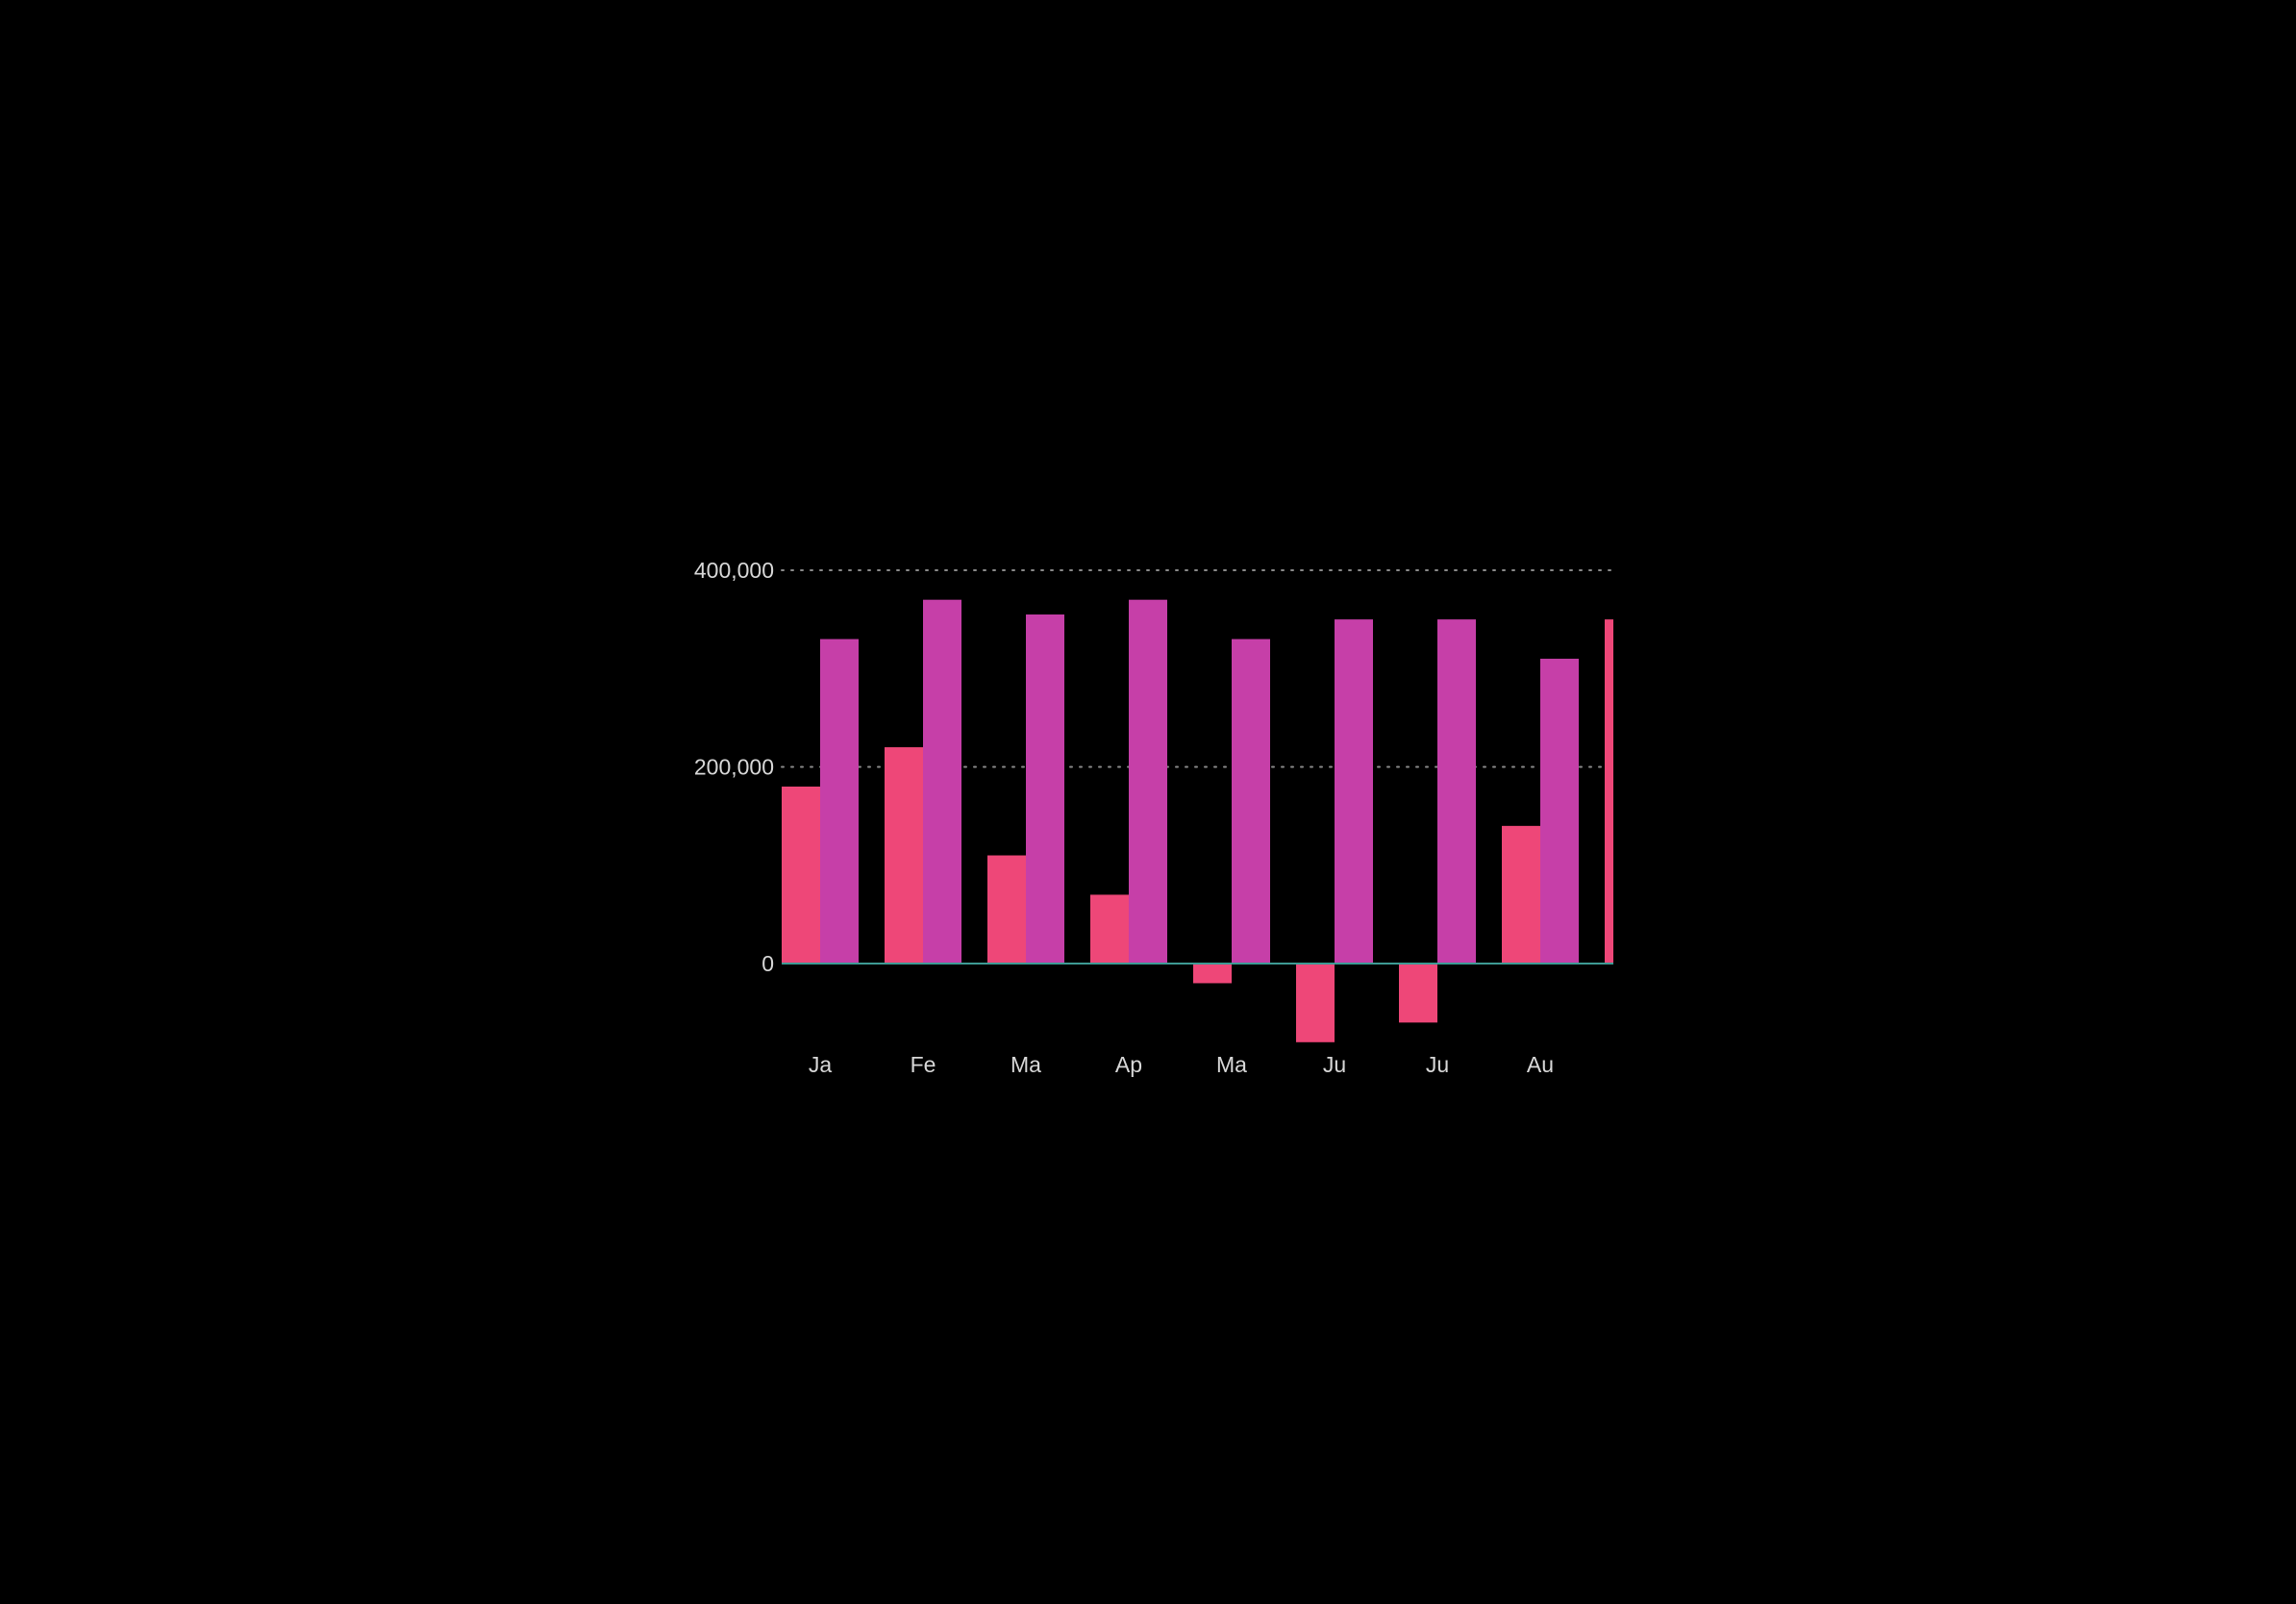 This screenshot has height=1604, width=2296. Describe the element at coordinates (734, 570) in the screenshot. I see `y-tick-label: 400,000` at that location.